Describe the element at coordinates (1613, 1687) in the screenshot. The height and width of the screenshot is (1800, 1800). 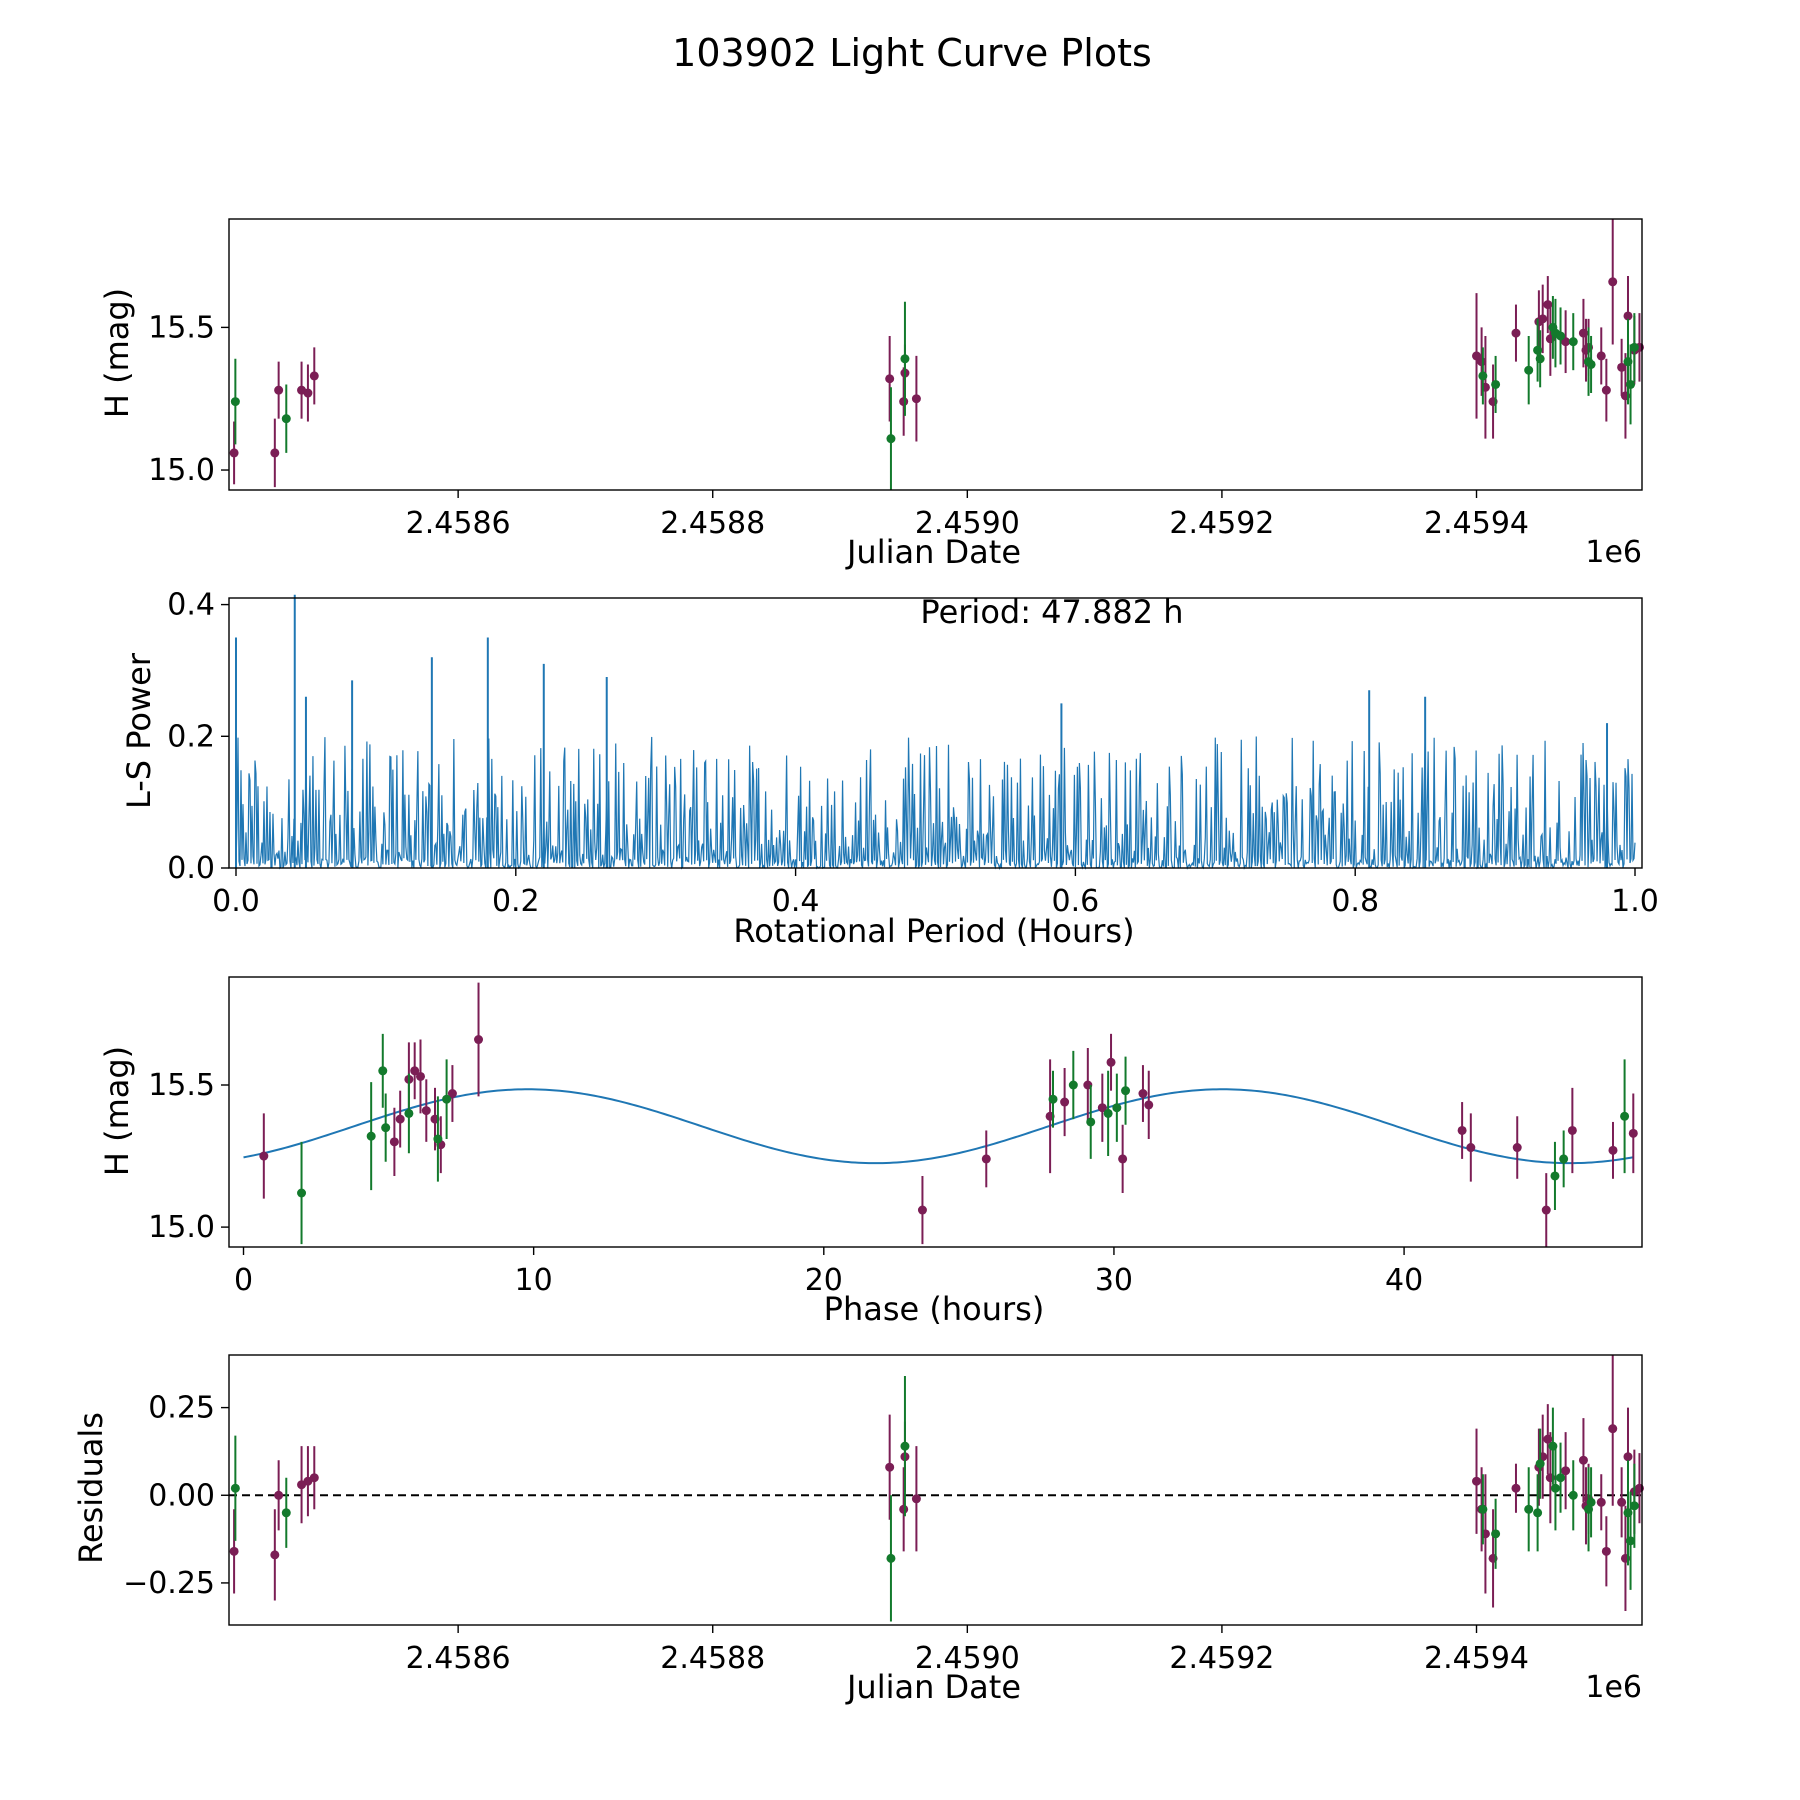
I see `residuals-offset-label: 1e6` at that location.